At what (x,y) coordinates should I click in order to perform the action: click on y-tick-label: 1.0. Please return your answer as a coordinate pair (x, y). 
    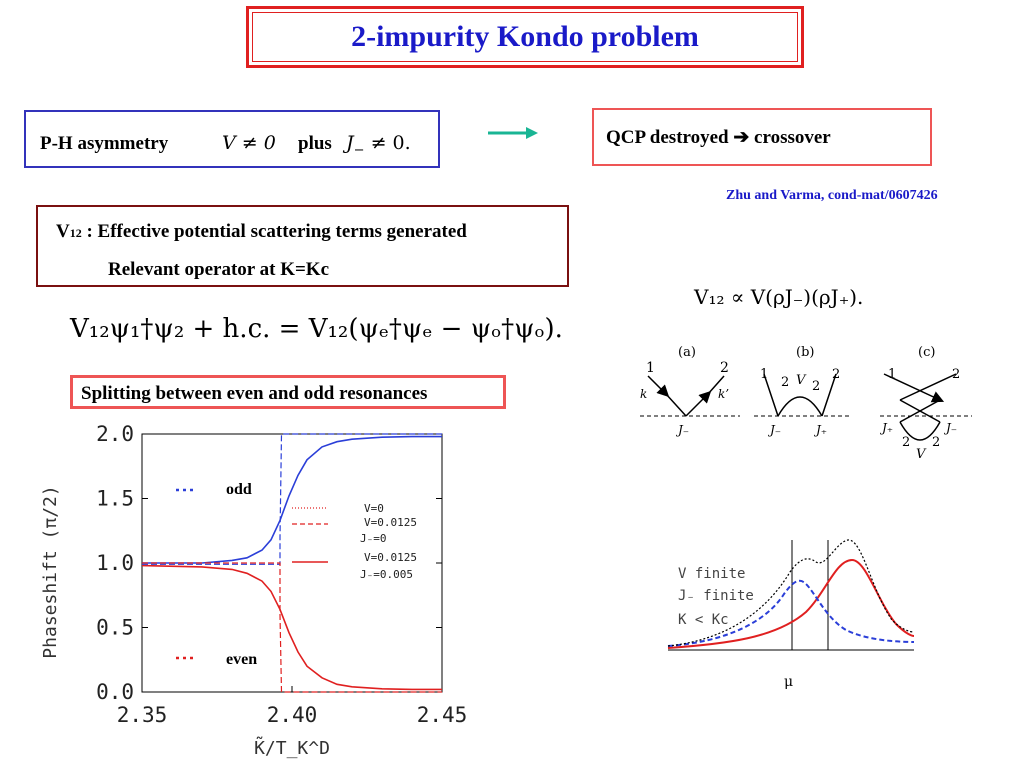
    Looking at the image, I should click on (115, 563).